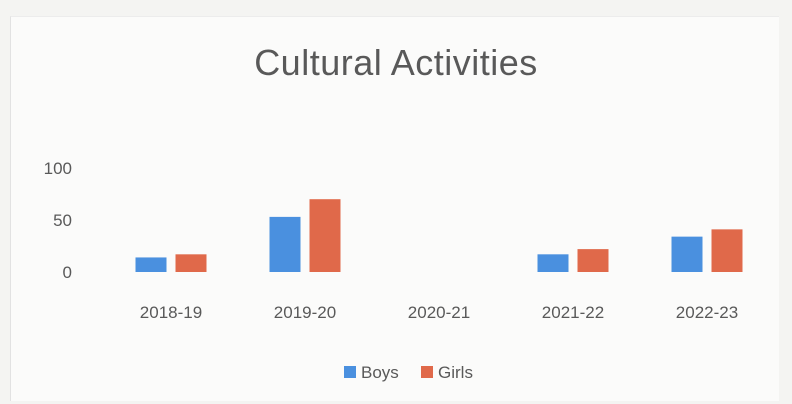 The height and width of the screenshot is (404, 792). I want to click on y-tick-label: 0, so click(67, 272).